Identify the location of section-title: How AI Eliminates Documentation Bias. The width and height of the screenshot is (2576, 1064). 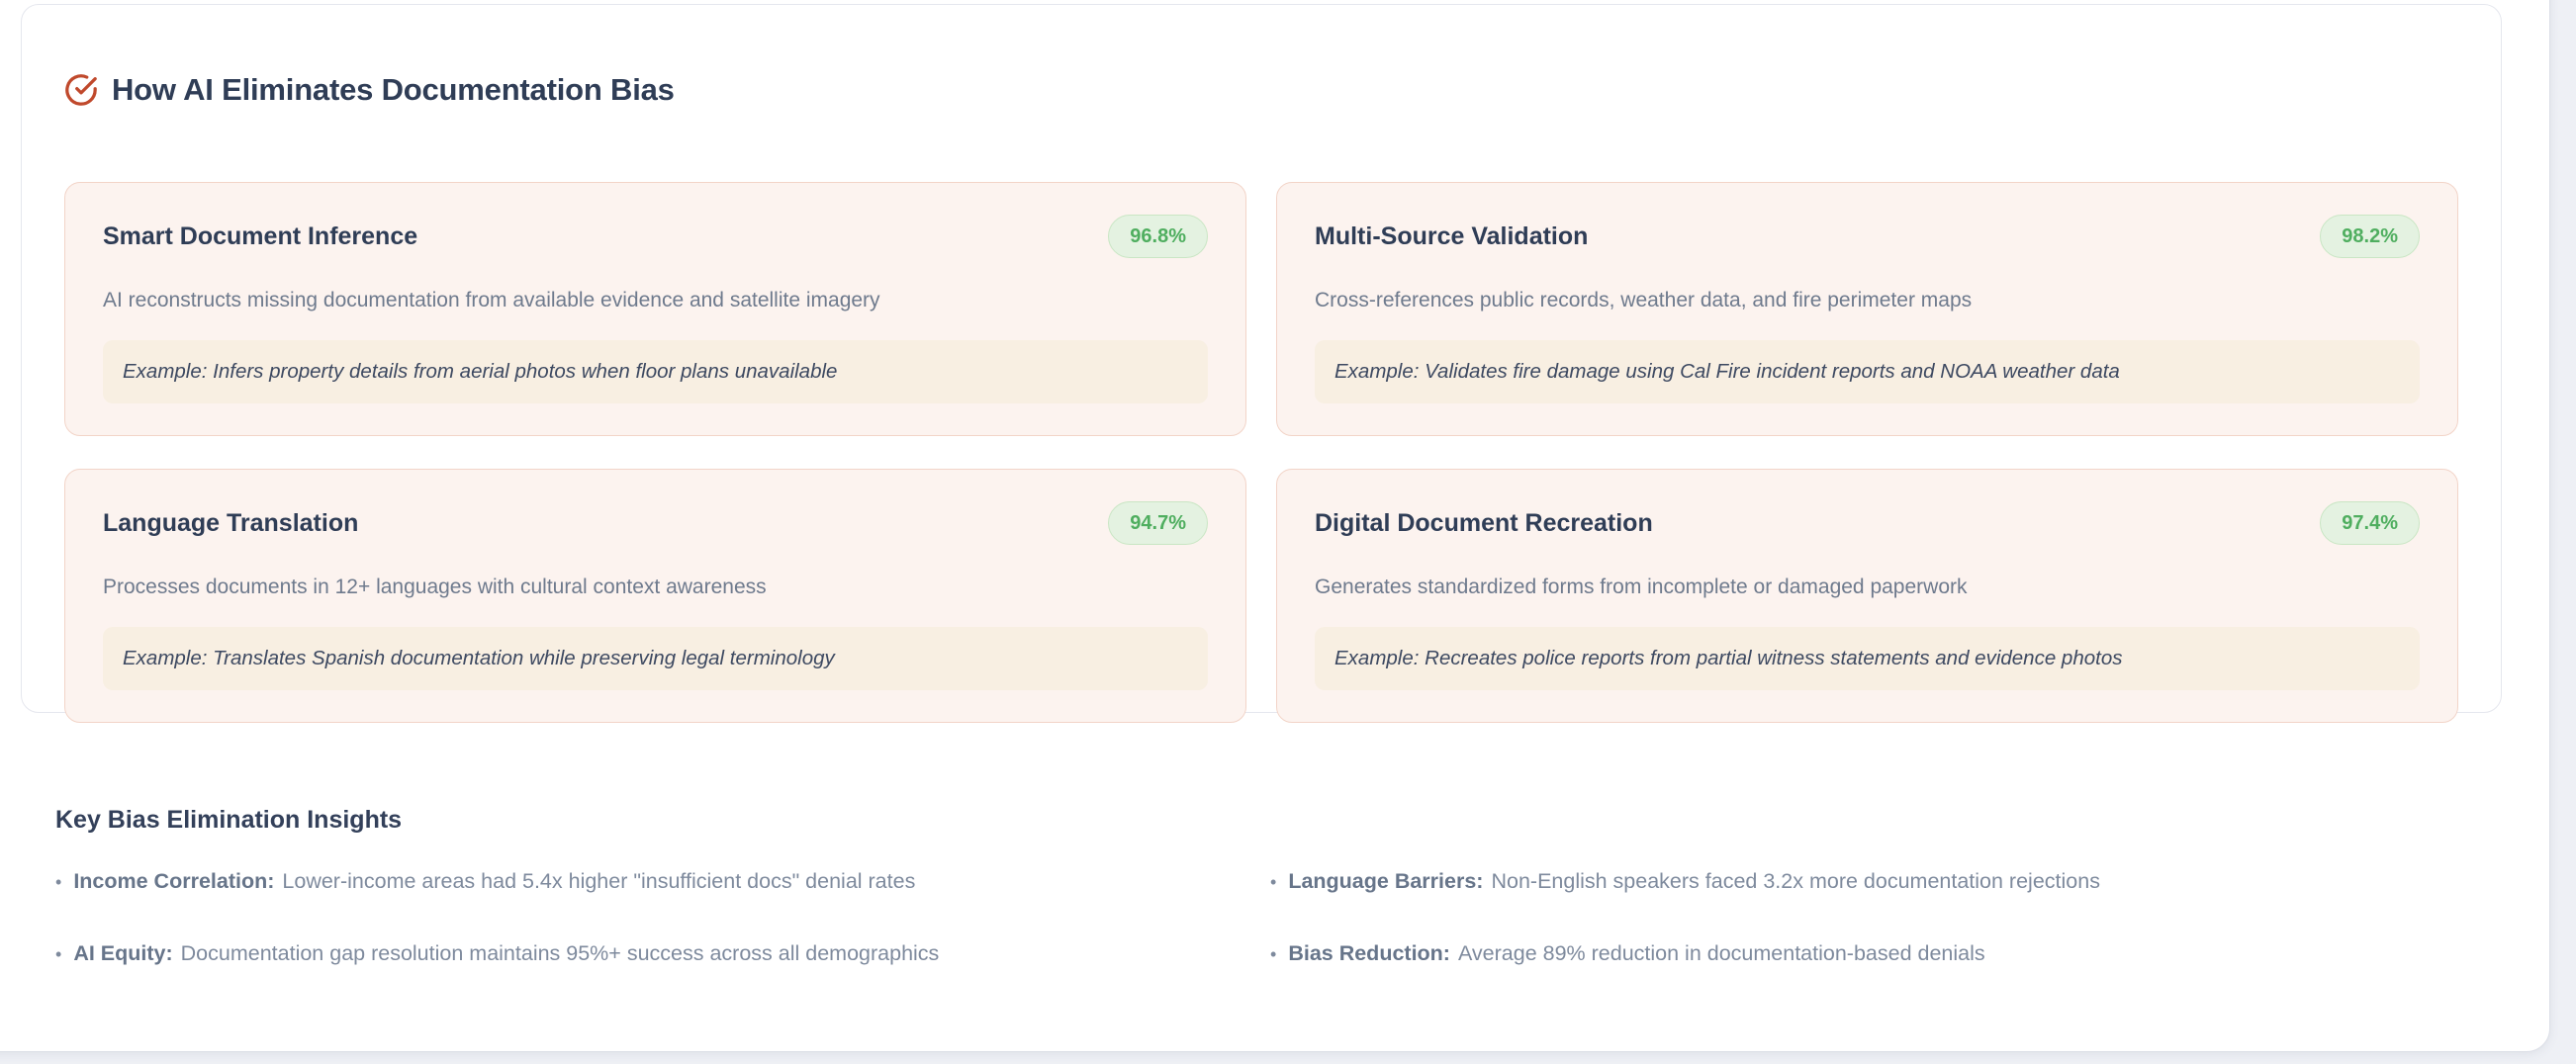
(393, 89).